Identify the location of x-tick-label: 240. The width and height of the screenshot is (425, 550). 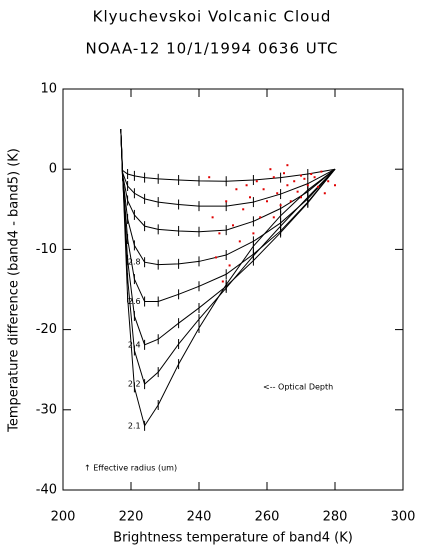
(199, 517).